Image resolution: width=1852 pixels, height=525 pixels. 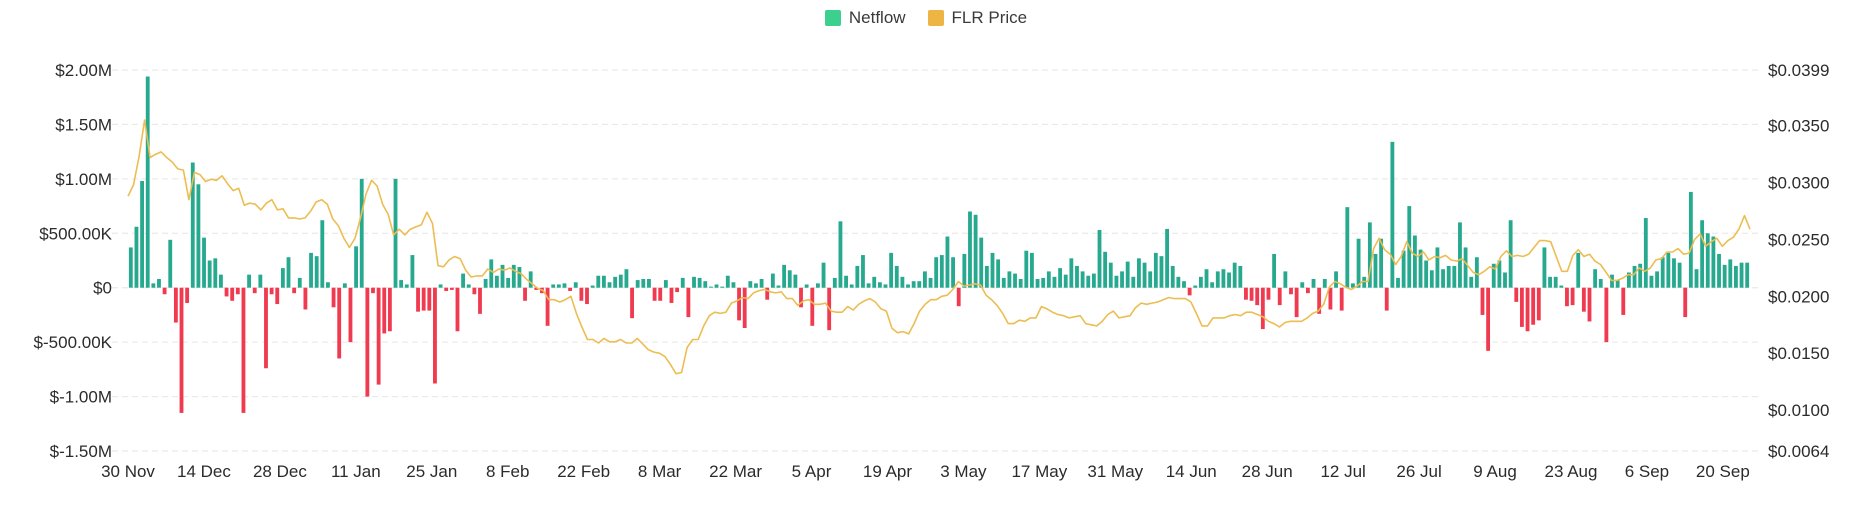 What do you see at coordinates (81, 397) in the screenshot?
I see `y-left-tick-label: $-1.00M` at bounding box center [81, 397].